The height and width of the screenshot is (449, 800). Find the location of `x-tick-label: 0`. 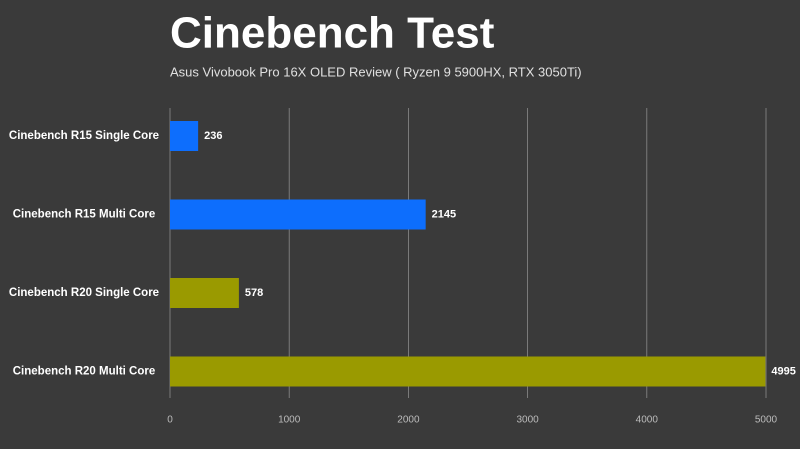

x-tick-label: 0 is located at coordinates (170, 420).